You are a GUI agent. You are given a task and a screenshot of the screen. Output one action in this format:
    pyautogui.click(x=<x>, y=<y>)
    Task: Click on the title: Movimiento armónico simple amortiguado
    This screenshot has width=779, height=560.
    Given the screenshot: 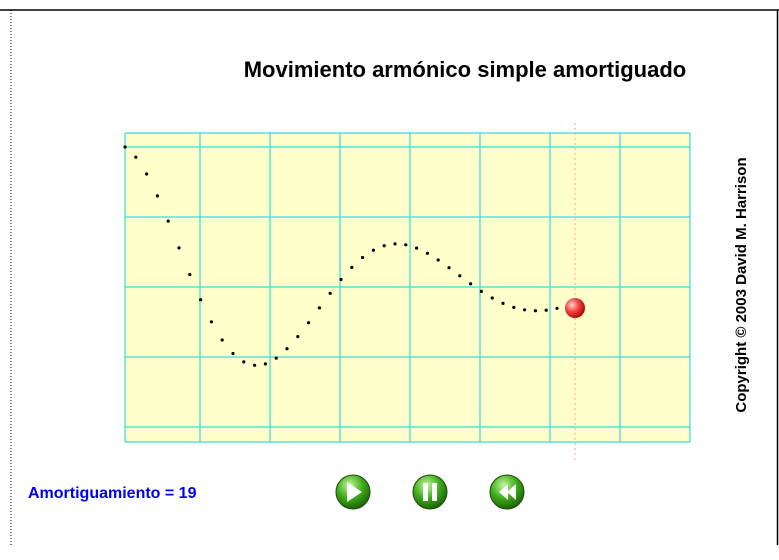 What is the action you would take?
    pyautogui.click(x=465, y=69)
    